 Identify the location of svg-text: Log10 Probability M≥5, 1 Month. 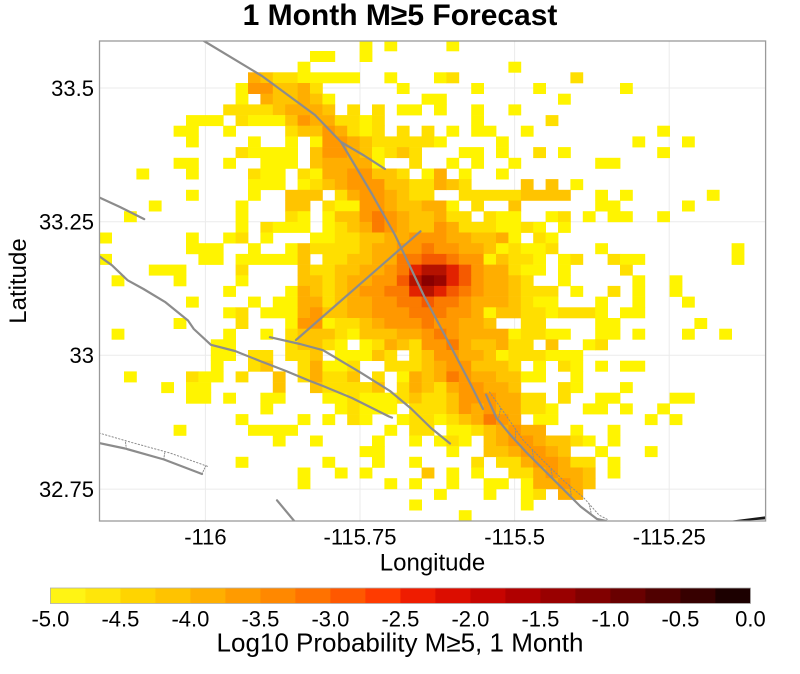
(400, 643).